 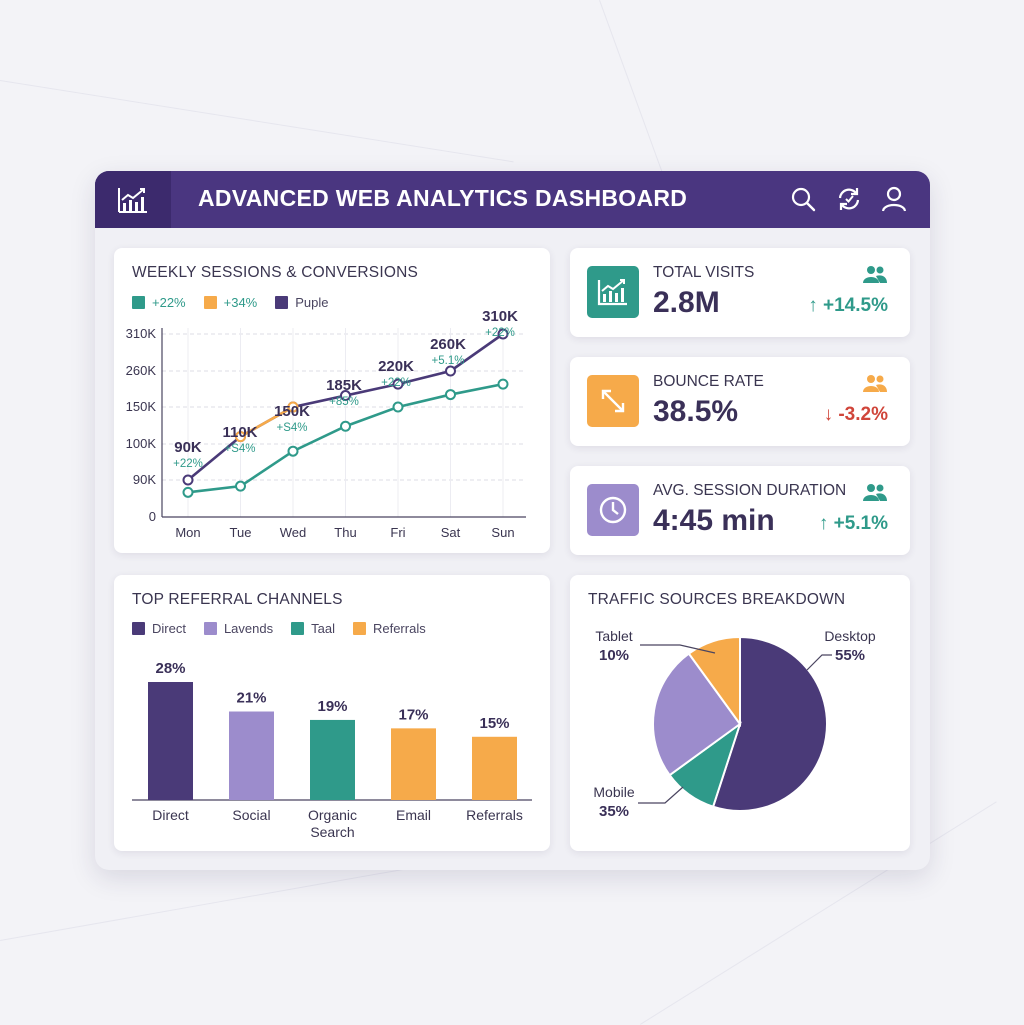 What do you see at coordinates (396, 366) in the screenshot?
I see `point-value-label: 220K` at bounding box center [396, 366].